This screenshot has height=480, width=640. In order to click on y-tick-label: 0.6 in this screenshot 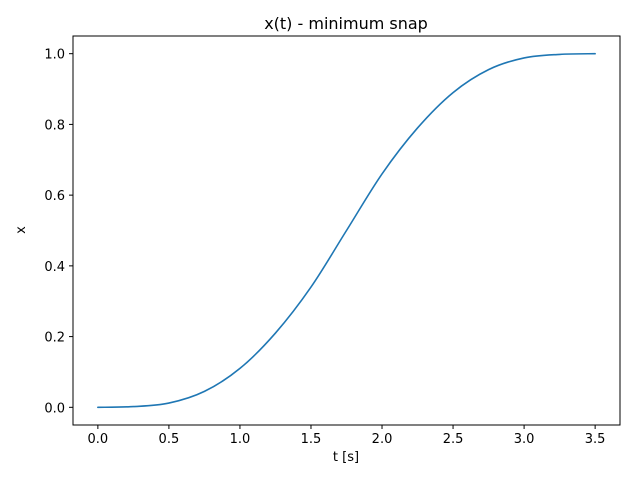, I will do `click(54, 196)`.